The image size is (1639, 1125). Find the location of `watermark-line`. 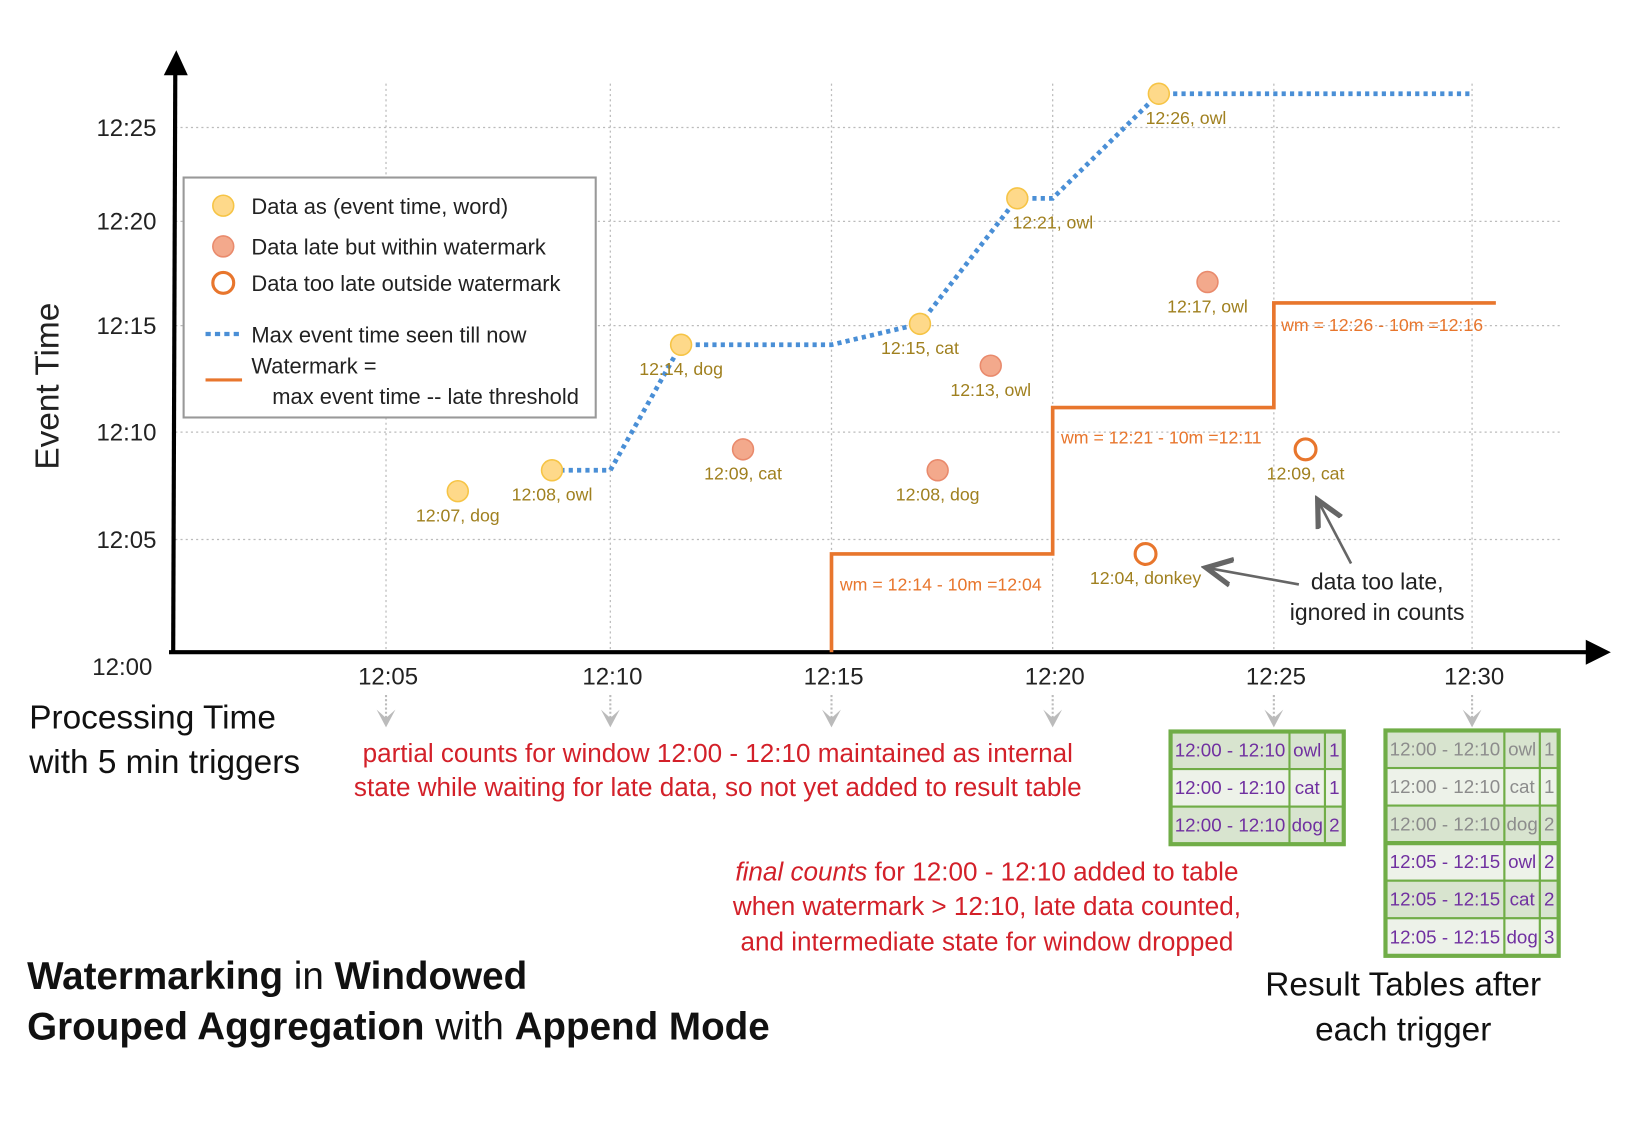

watermark-line is located at coordinates (1162, 477).